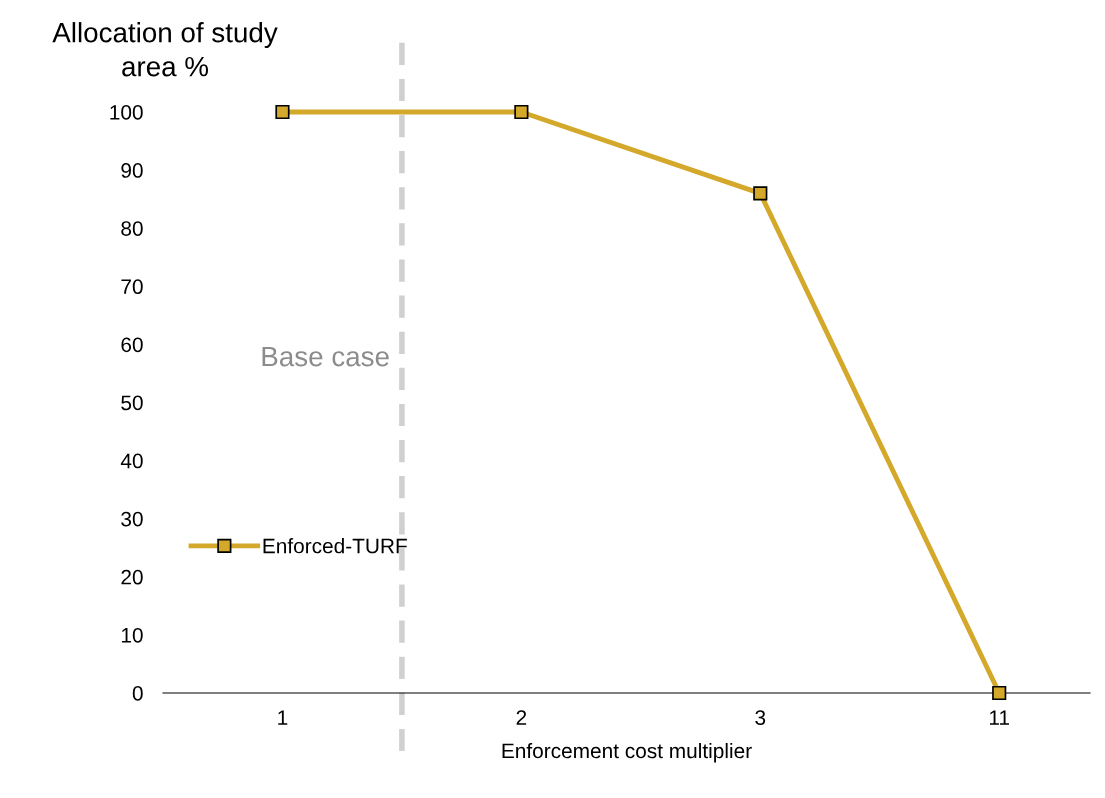 Image resolution: width=1105 pixels, height=798 pixels. What do you see at coordinates (126, 112) in the screenshot?
I see `y-tick-label: 100` at bounding box center [126, 112].